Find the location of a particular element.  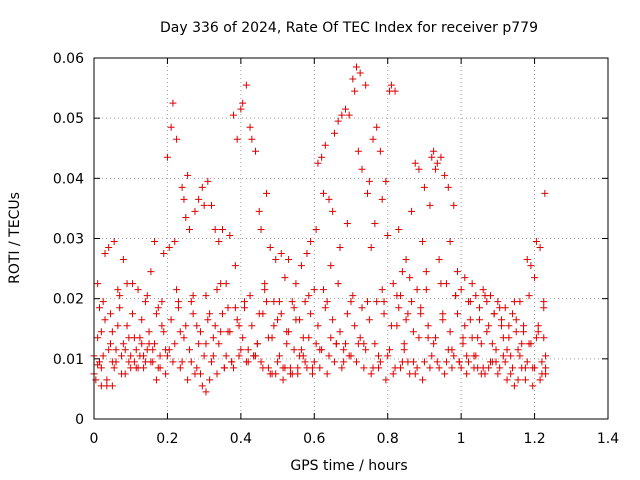

x-tick-labels: 0 0.2 0.4 0.6 0.8 1 1.2 1.4 is located at coordinates (355, 439).